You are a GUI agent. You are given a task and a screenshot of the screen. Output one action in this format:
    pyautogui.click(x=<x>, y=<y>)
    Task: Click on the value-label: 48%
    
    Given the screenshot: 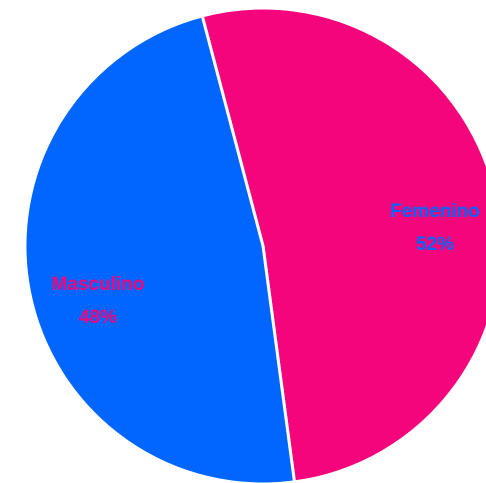 What is the action you would take?
    pyautogui.click(x=98, y=317)
    